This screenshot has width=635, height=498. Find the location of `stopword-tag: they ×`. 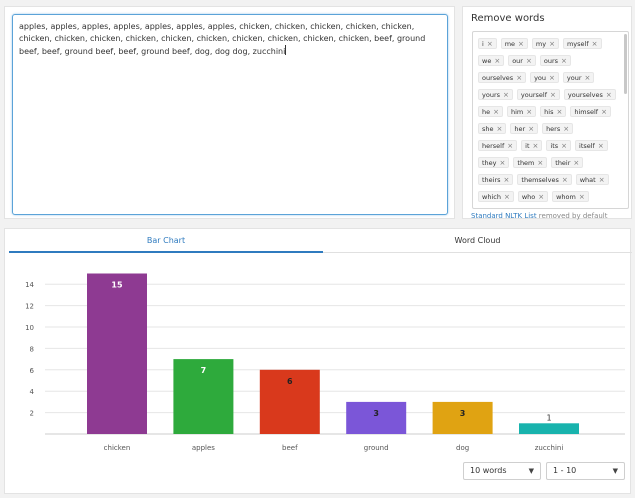

stopword-tag: they × is located at coordinates (494, 162).